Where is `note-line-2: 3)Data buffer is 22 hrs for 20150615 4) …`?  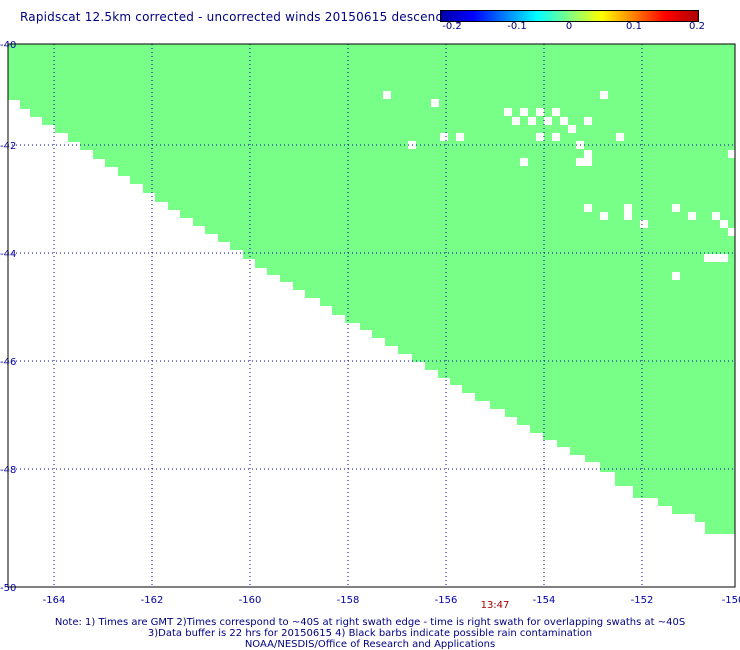 note-line-2: 3)Data buffer is 22 hrs for 20150615 4) … is located at coordinates (370, 633).